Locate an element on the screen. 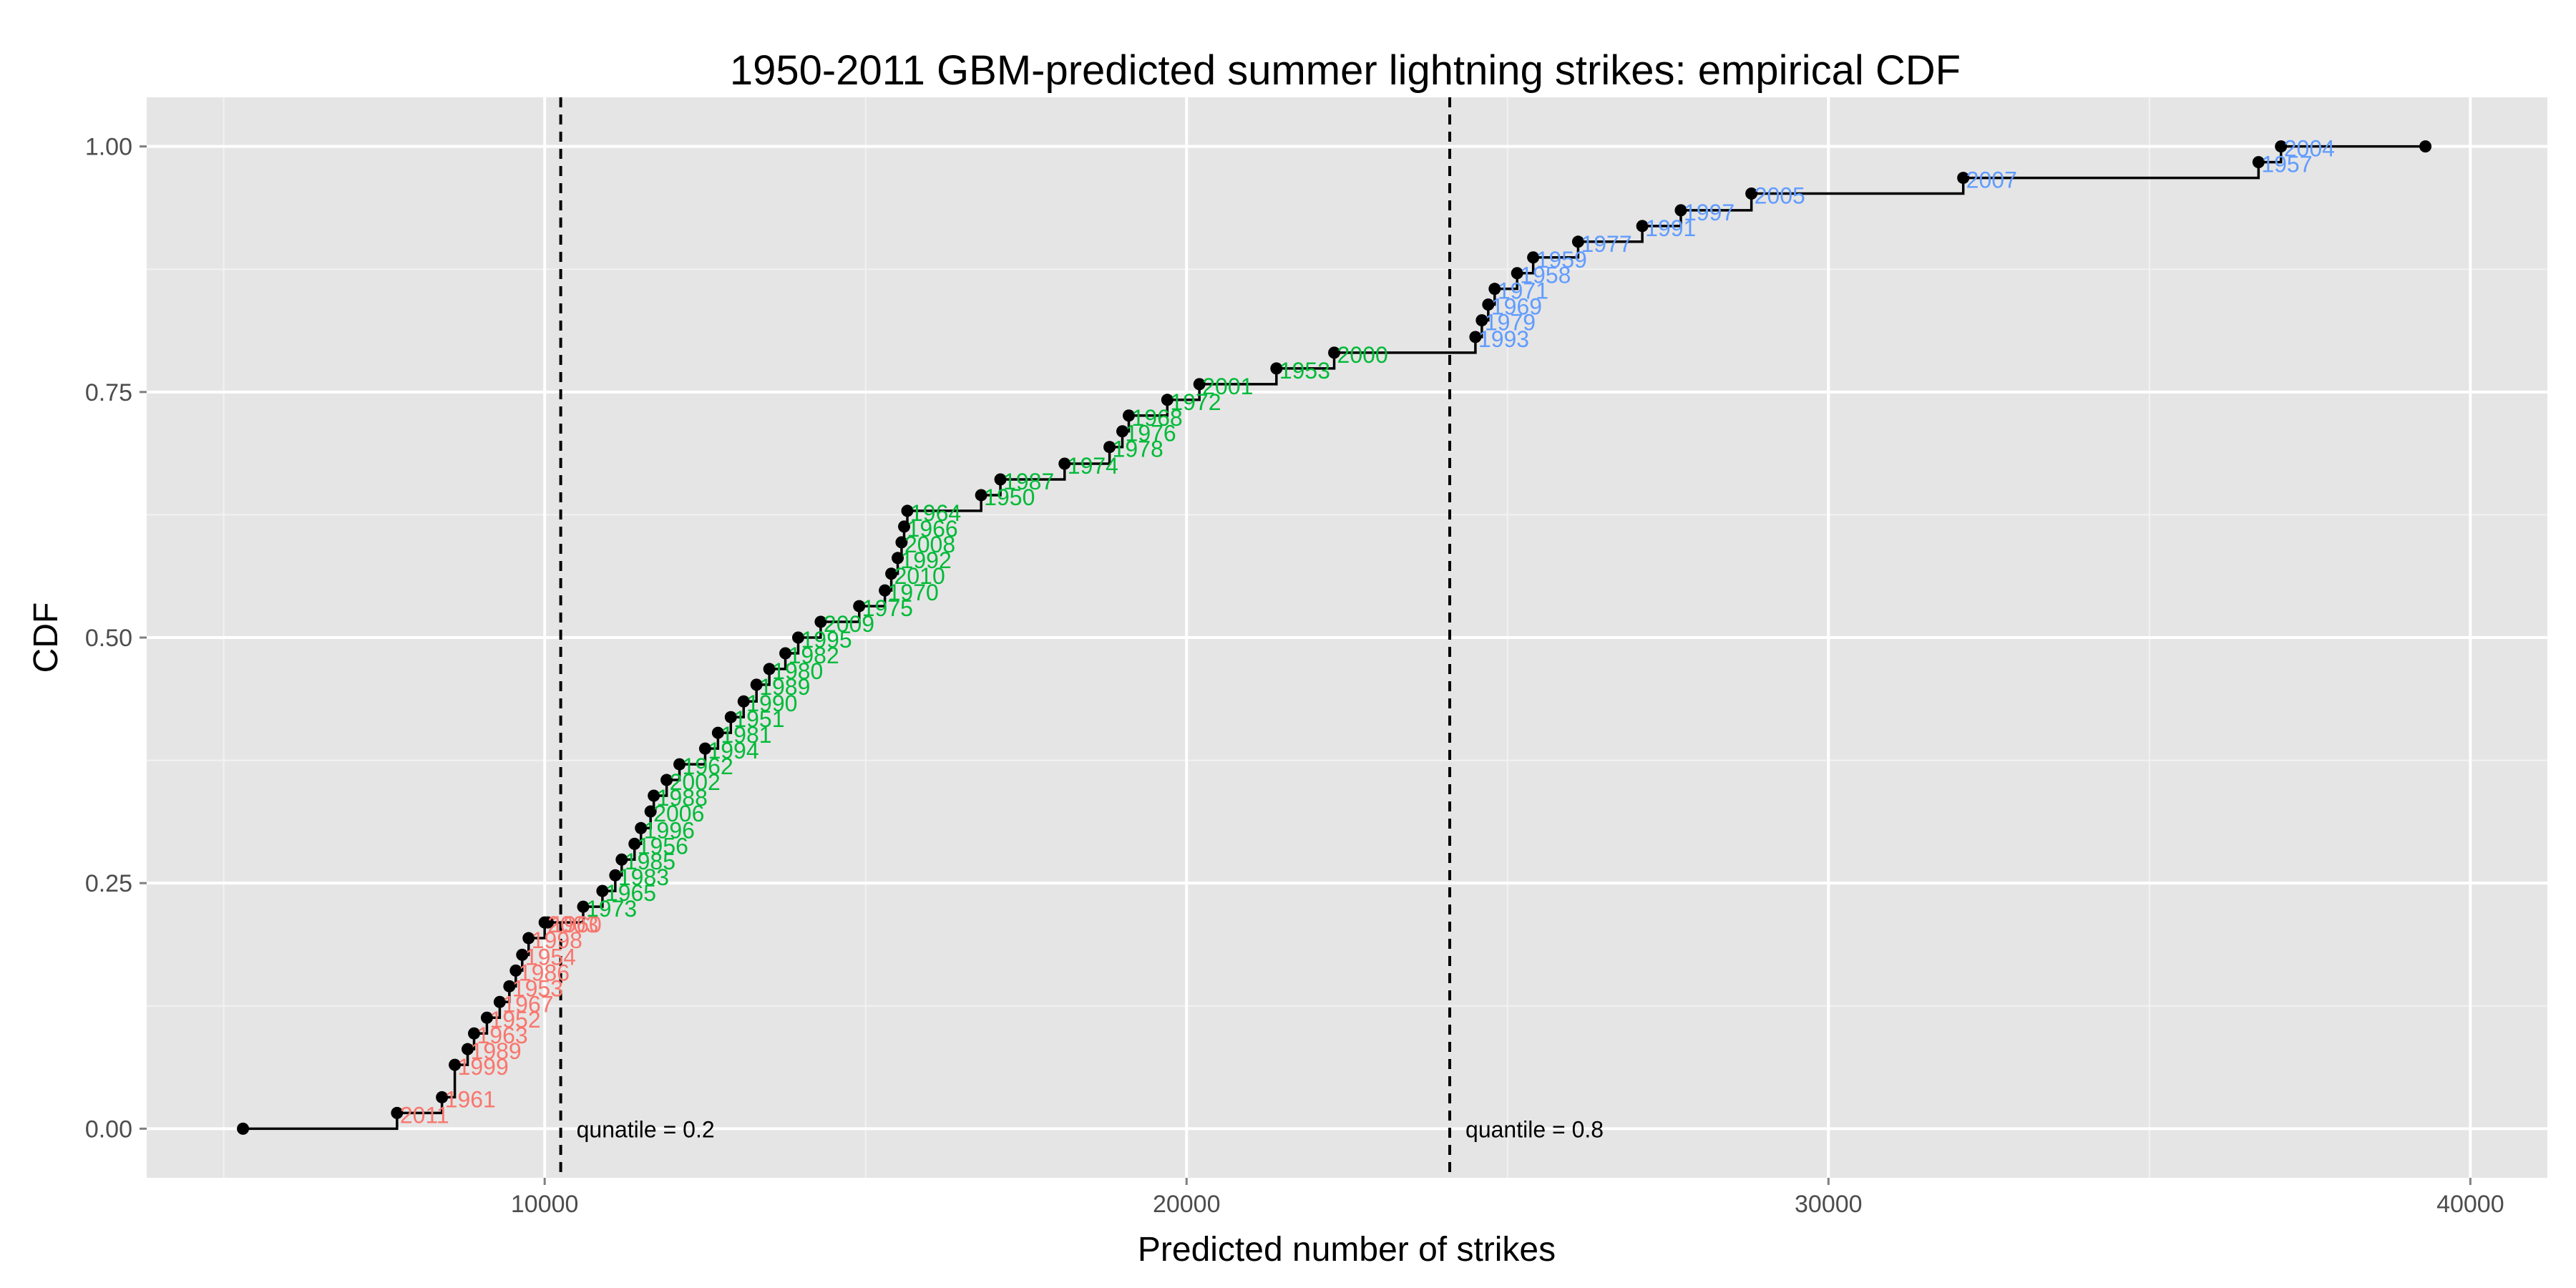 Image resolution: width=2576 pixels, height=1288 pixels. x-axis-title: Predicted number of strikes is located at coordinates (1347, 1250).